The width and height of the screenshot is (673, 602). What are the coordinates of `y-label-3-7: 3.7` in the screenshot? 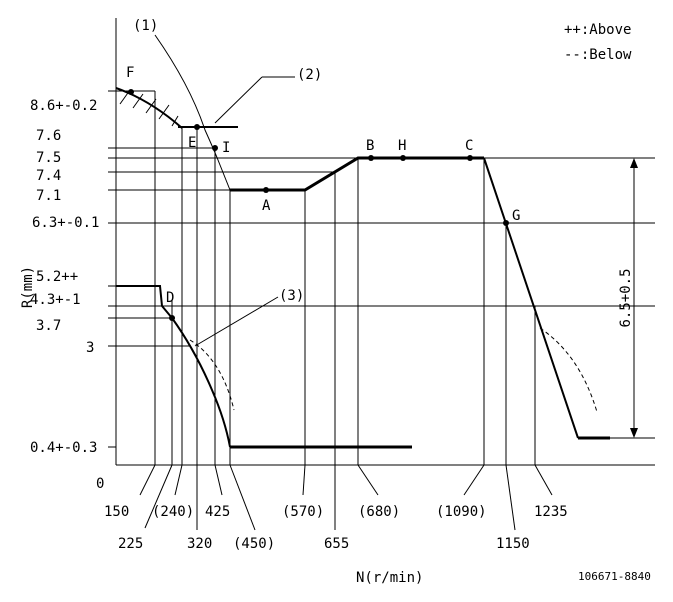 It's located at (48, 326).